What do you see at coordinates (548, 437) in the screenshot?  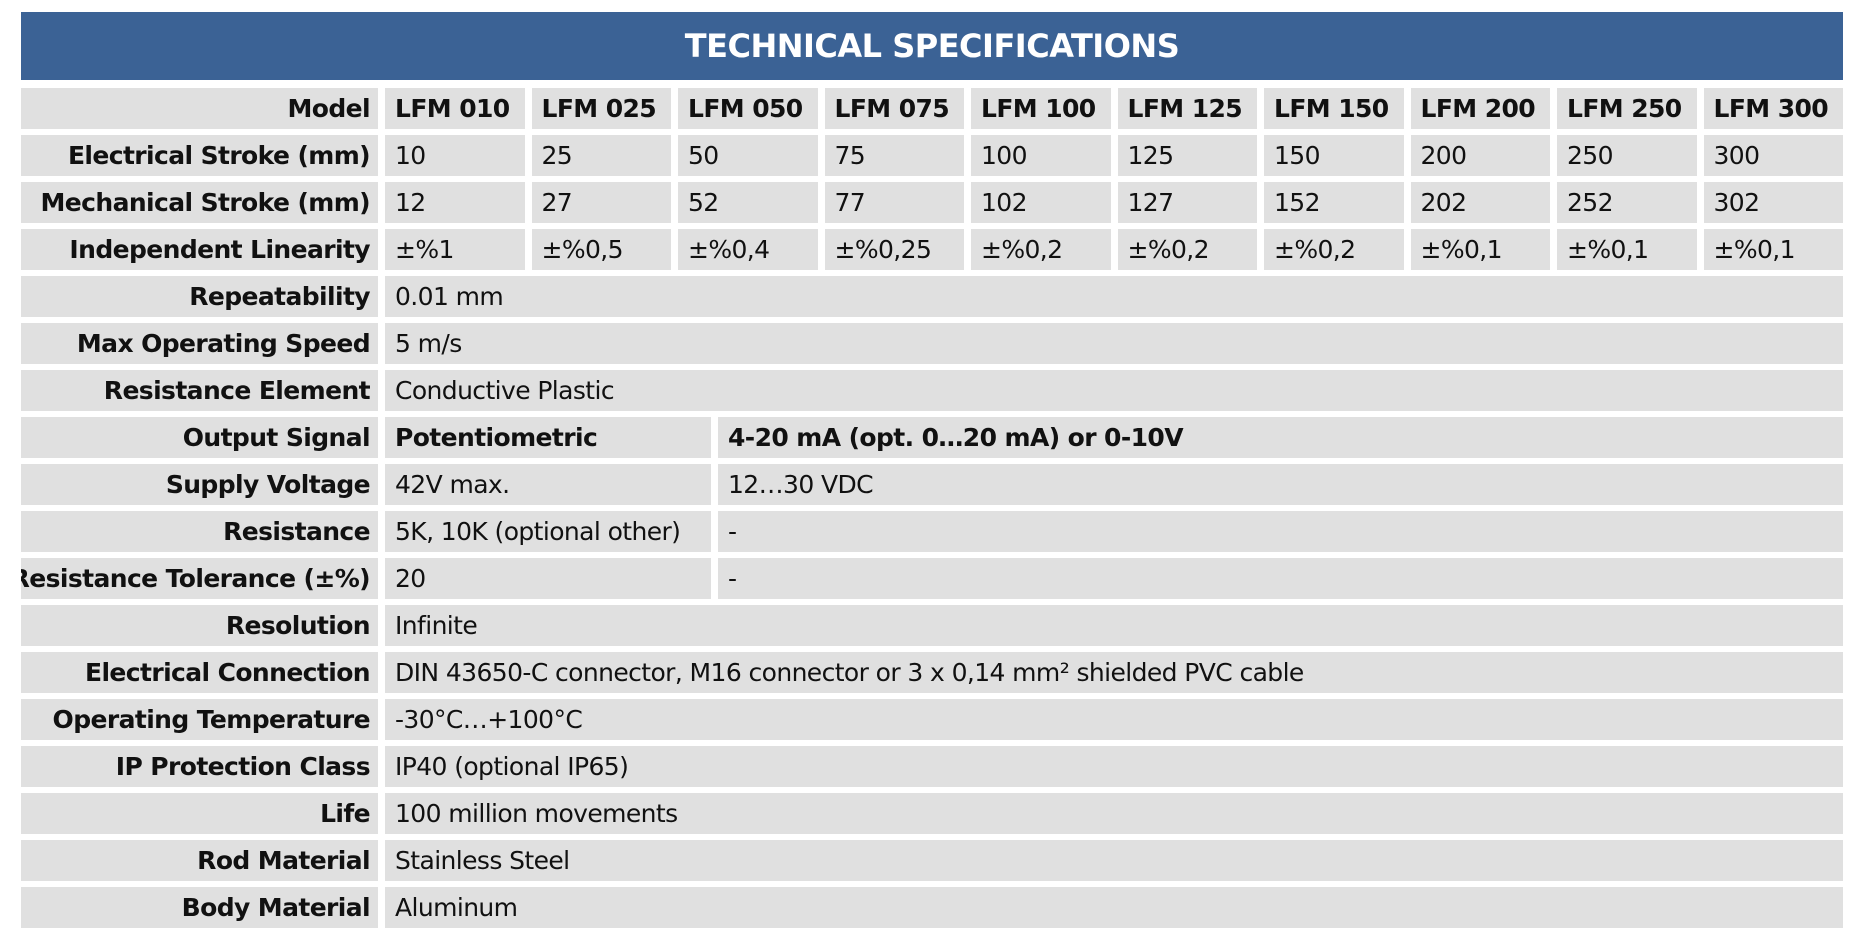 I see `value-cell: Potentiometric` at bounding box center [548, 437].